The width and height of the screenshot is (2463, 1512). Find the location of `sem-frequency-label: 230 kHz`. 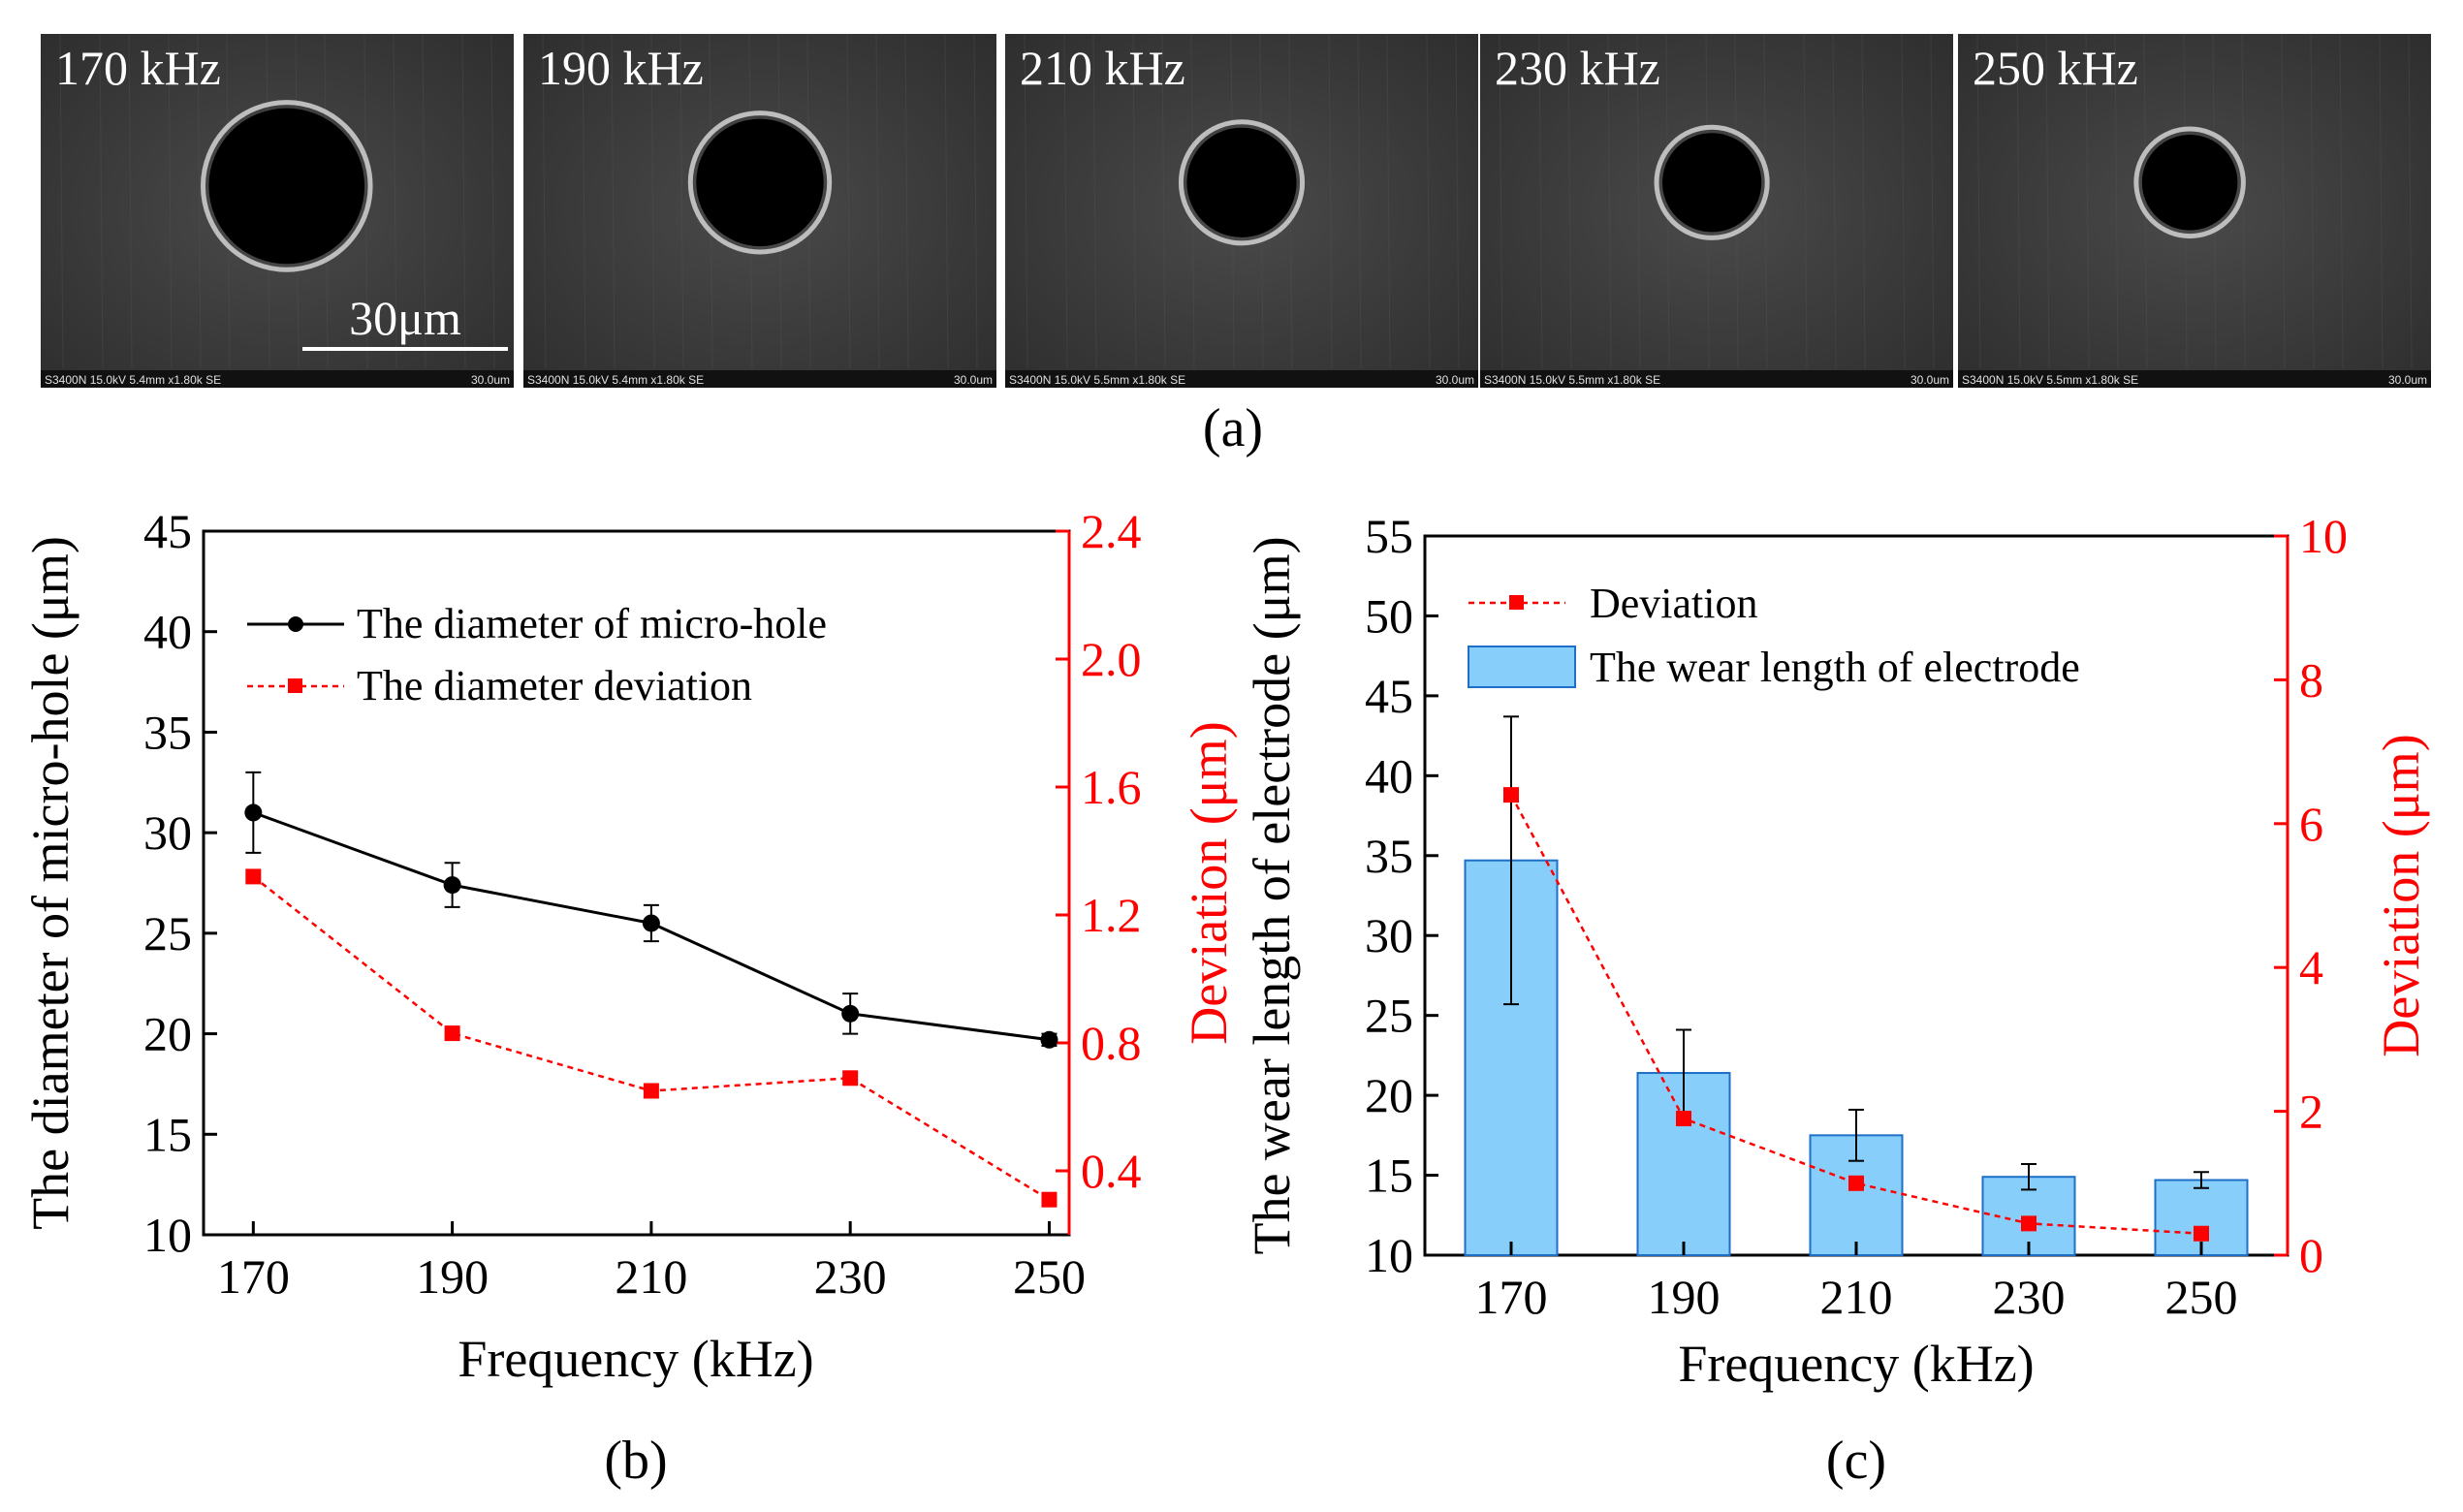

sem-frequency-label: 230 kHz is located at coordinates (1577, 68).